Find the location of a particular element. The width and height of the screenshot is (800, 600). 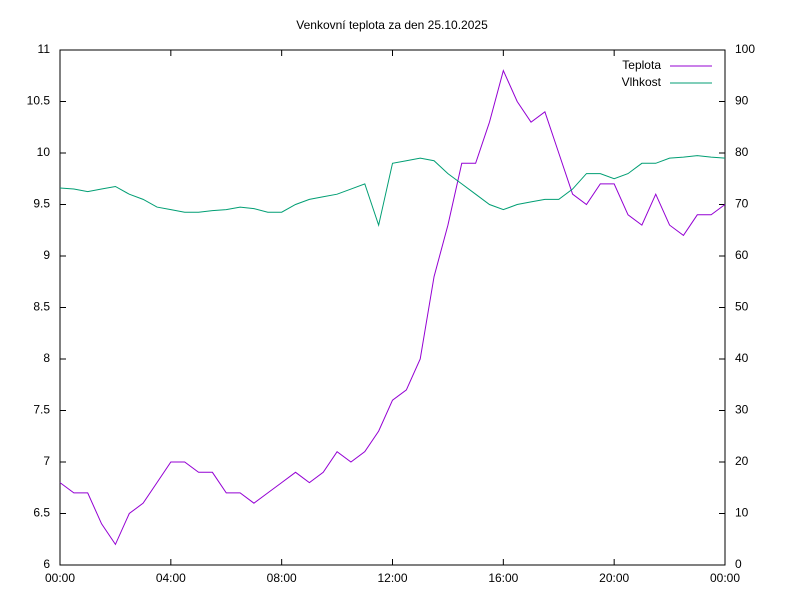

y-tick-label: 6.5 is located at coordinates (41, 513).